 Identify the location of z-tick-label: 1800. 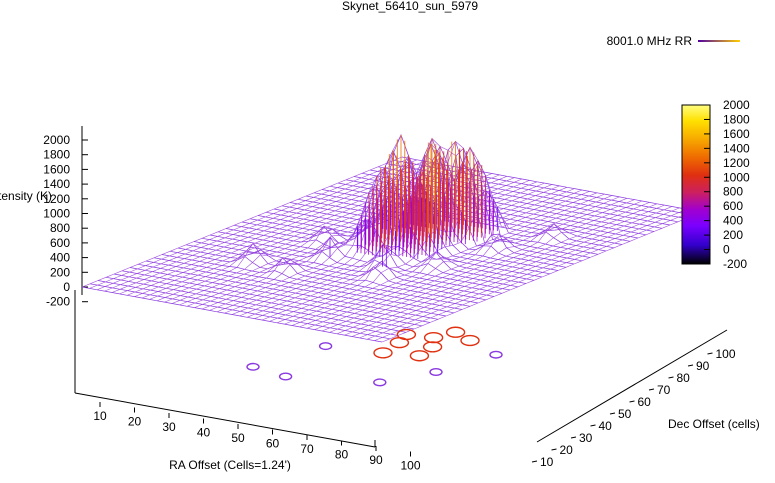
(56, 155).